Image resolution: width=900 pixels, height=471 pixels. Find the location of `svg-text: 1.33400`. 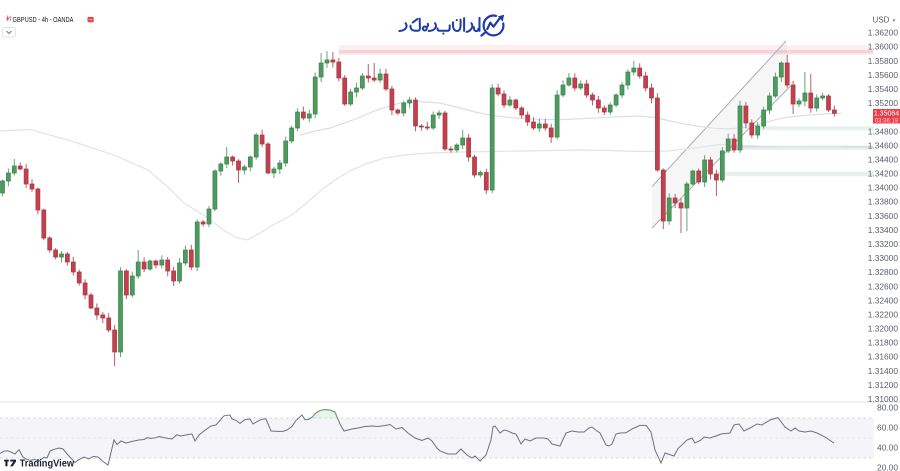

svg-text: 1.33400 is located at coordinates (883, 230).